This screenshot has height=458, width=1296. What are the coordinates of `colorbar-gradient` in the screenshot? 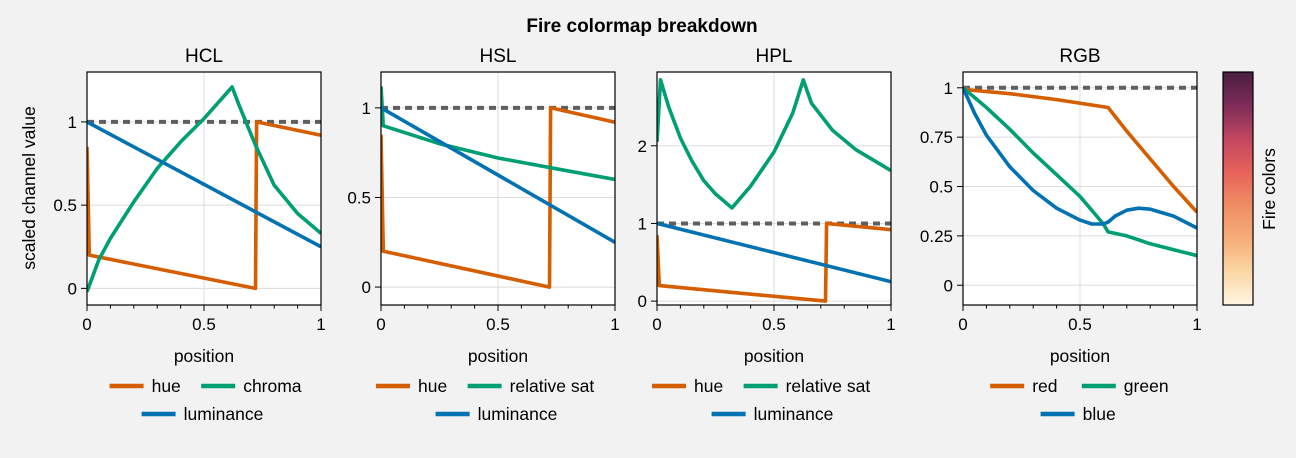 It's located at (1238, 188).